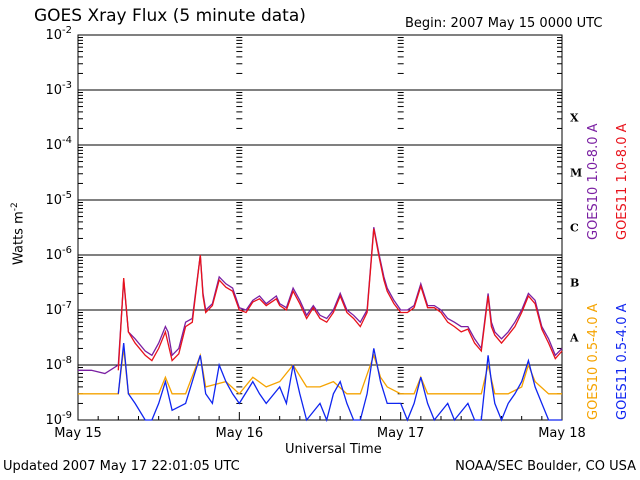  I want to click on flare-class-label: C, so click(574, 228).